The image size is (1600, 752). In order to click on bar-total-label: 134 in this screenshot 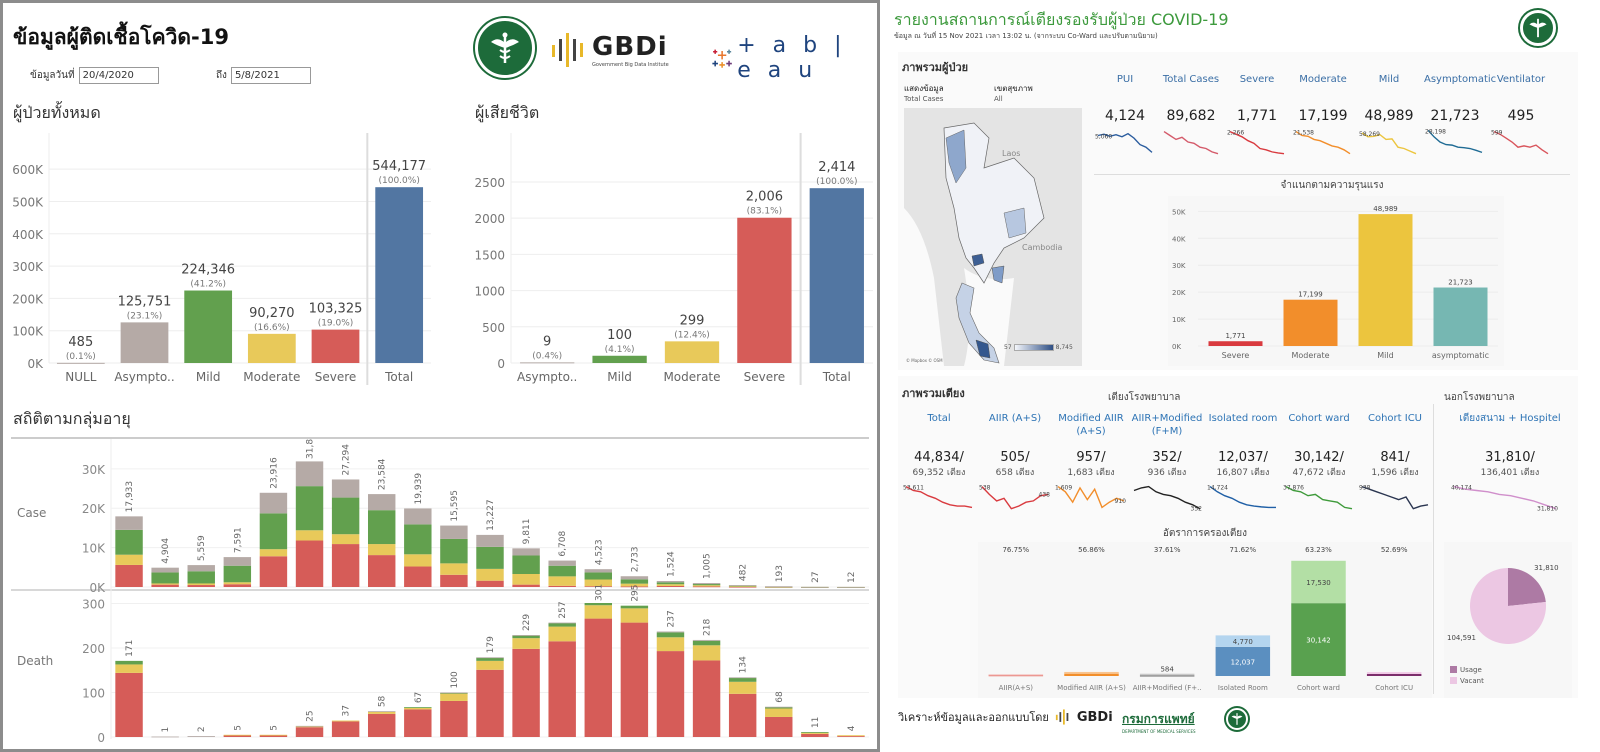, I will do `click(744, 664)`.